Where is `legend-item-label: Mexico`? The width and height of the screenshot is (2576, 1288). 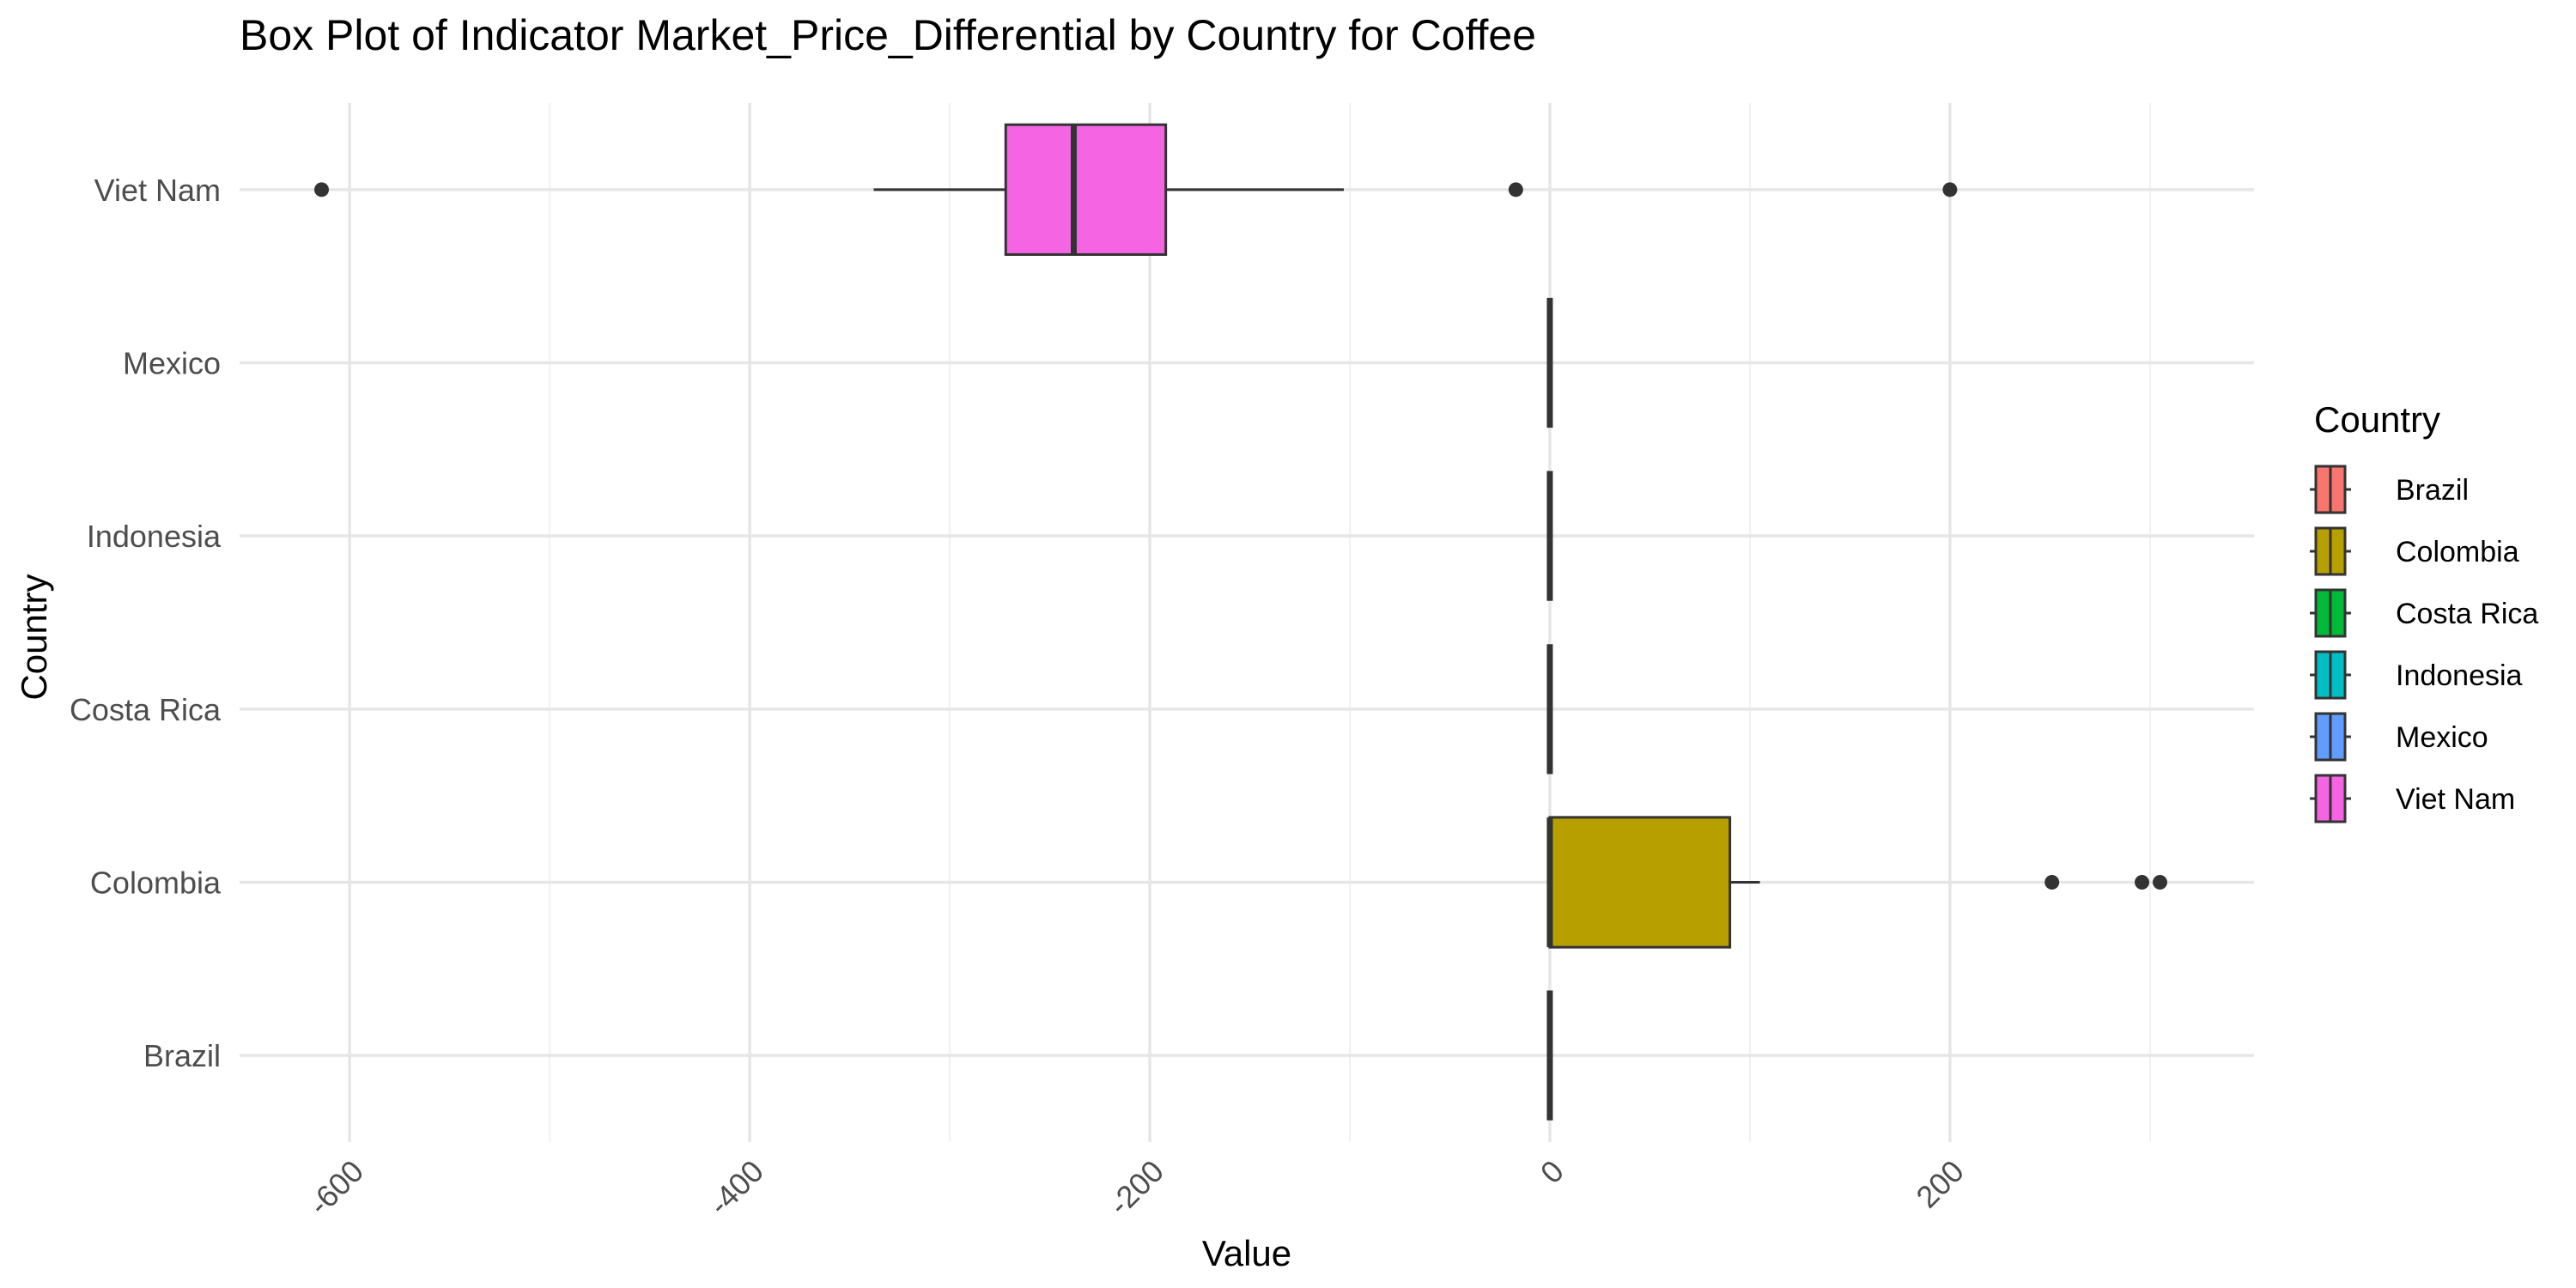
legend-item-label: Mexico is located at coordinates (2442, 737).